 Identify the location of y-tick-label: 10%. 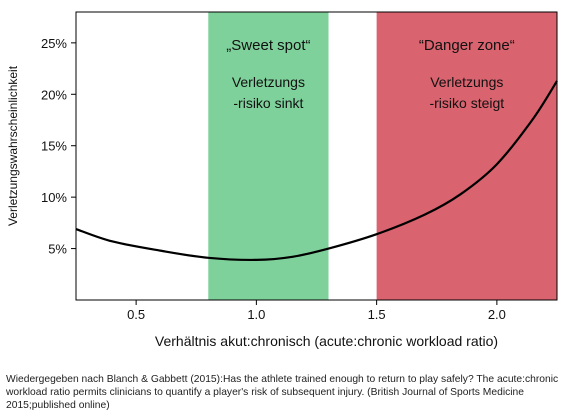
(54, 197).